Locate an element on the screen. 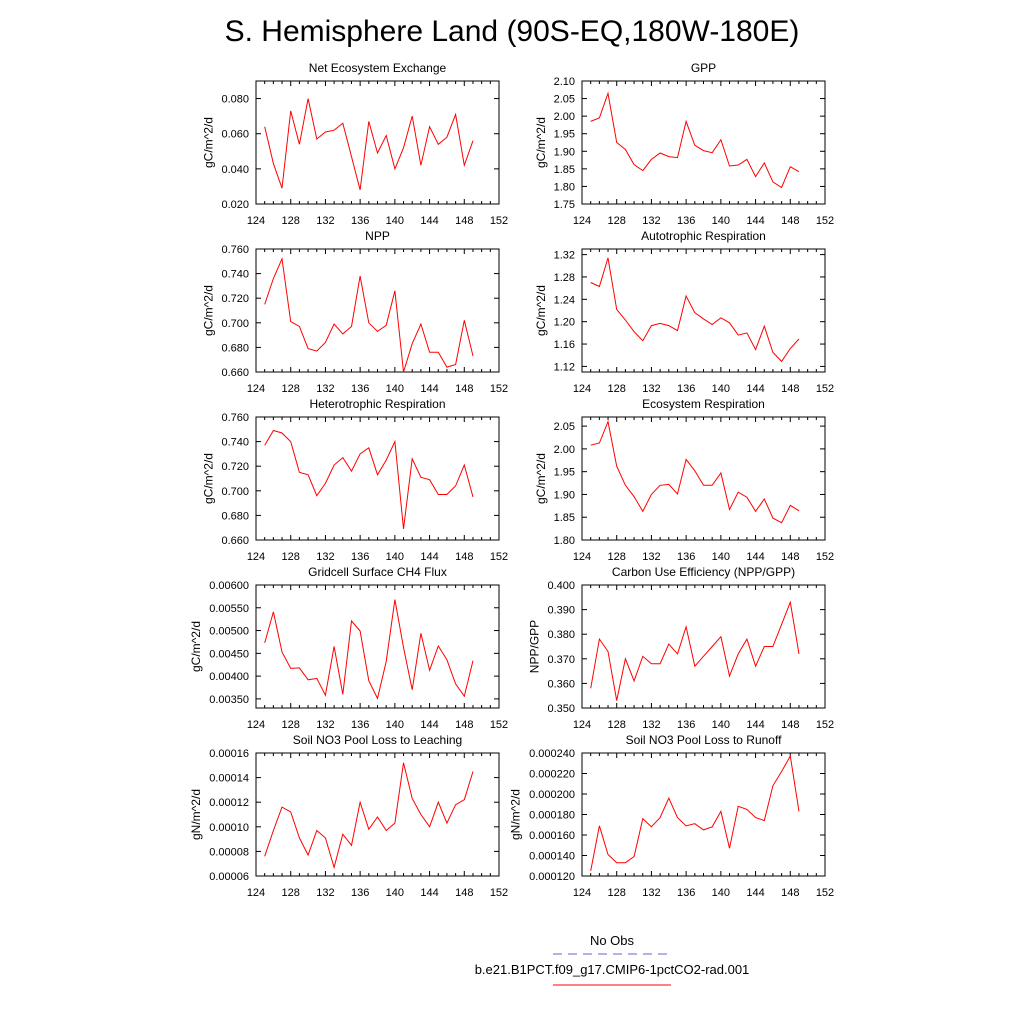 Image resolution: width=1024 pixels, height=1024 pixels. y-tick-label: 1.12 is located at coordinates (564, 367).